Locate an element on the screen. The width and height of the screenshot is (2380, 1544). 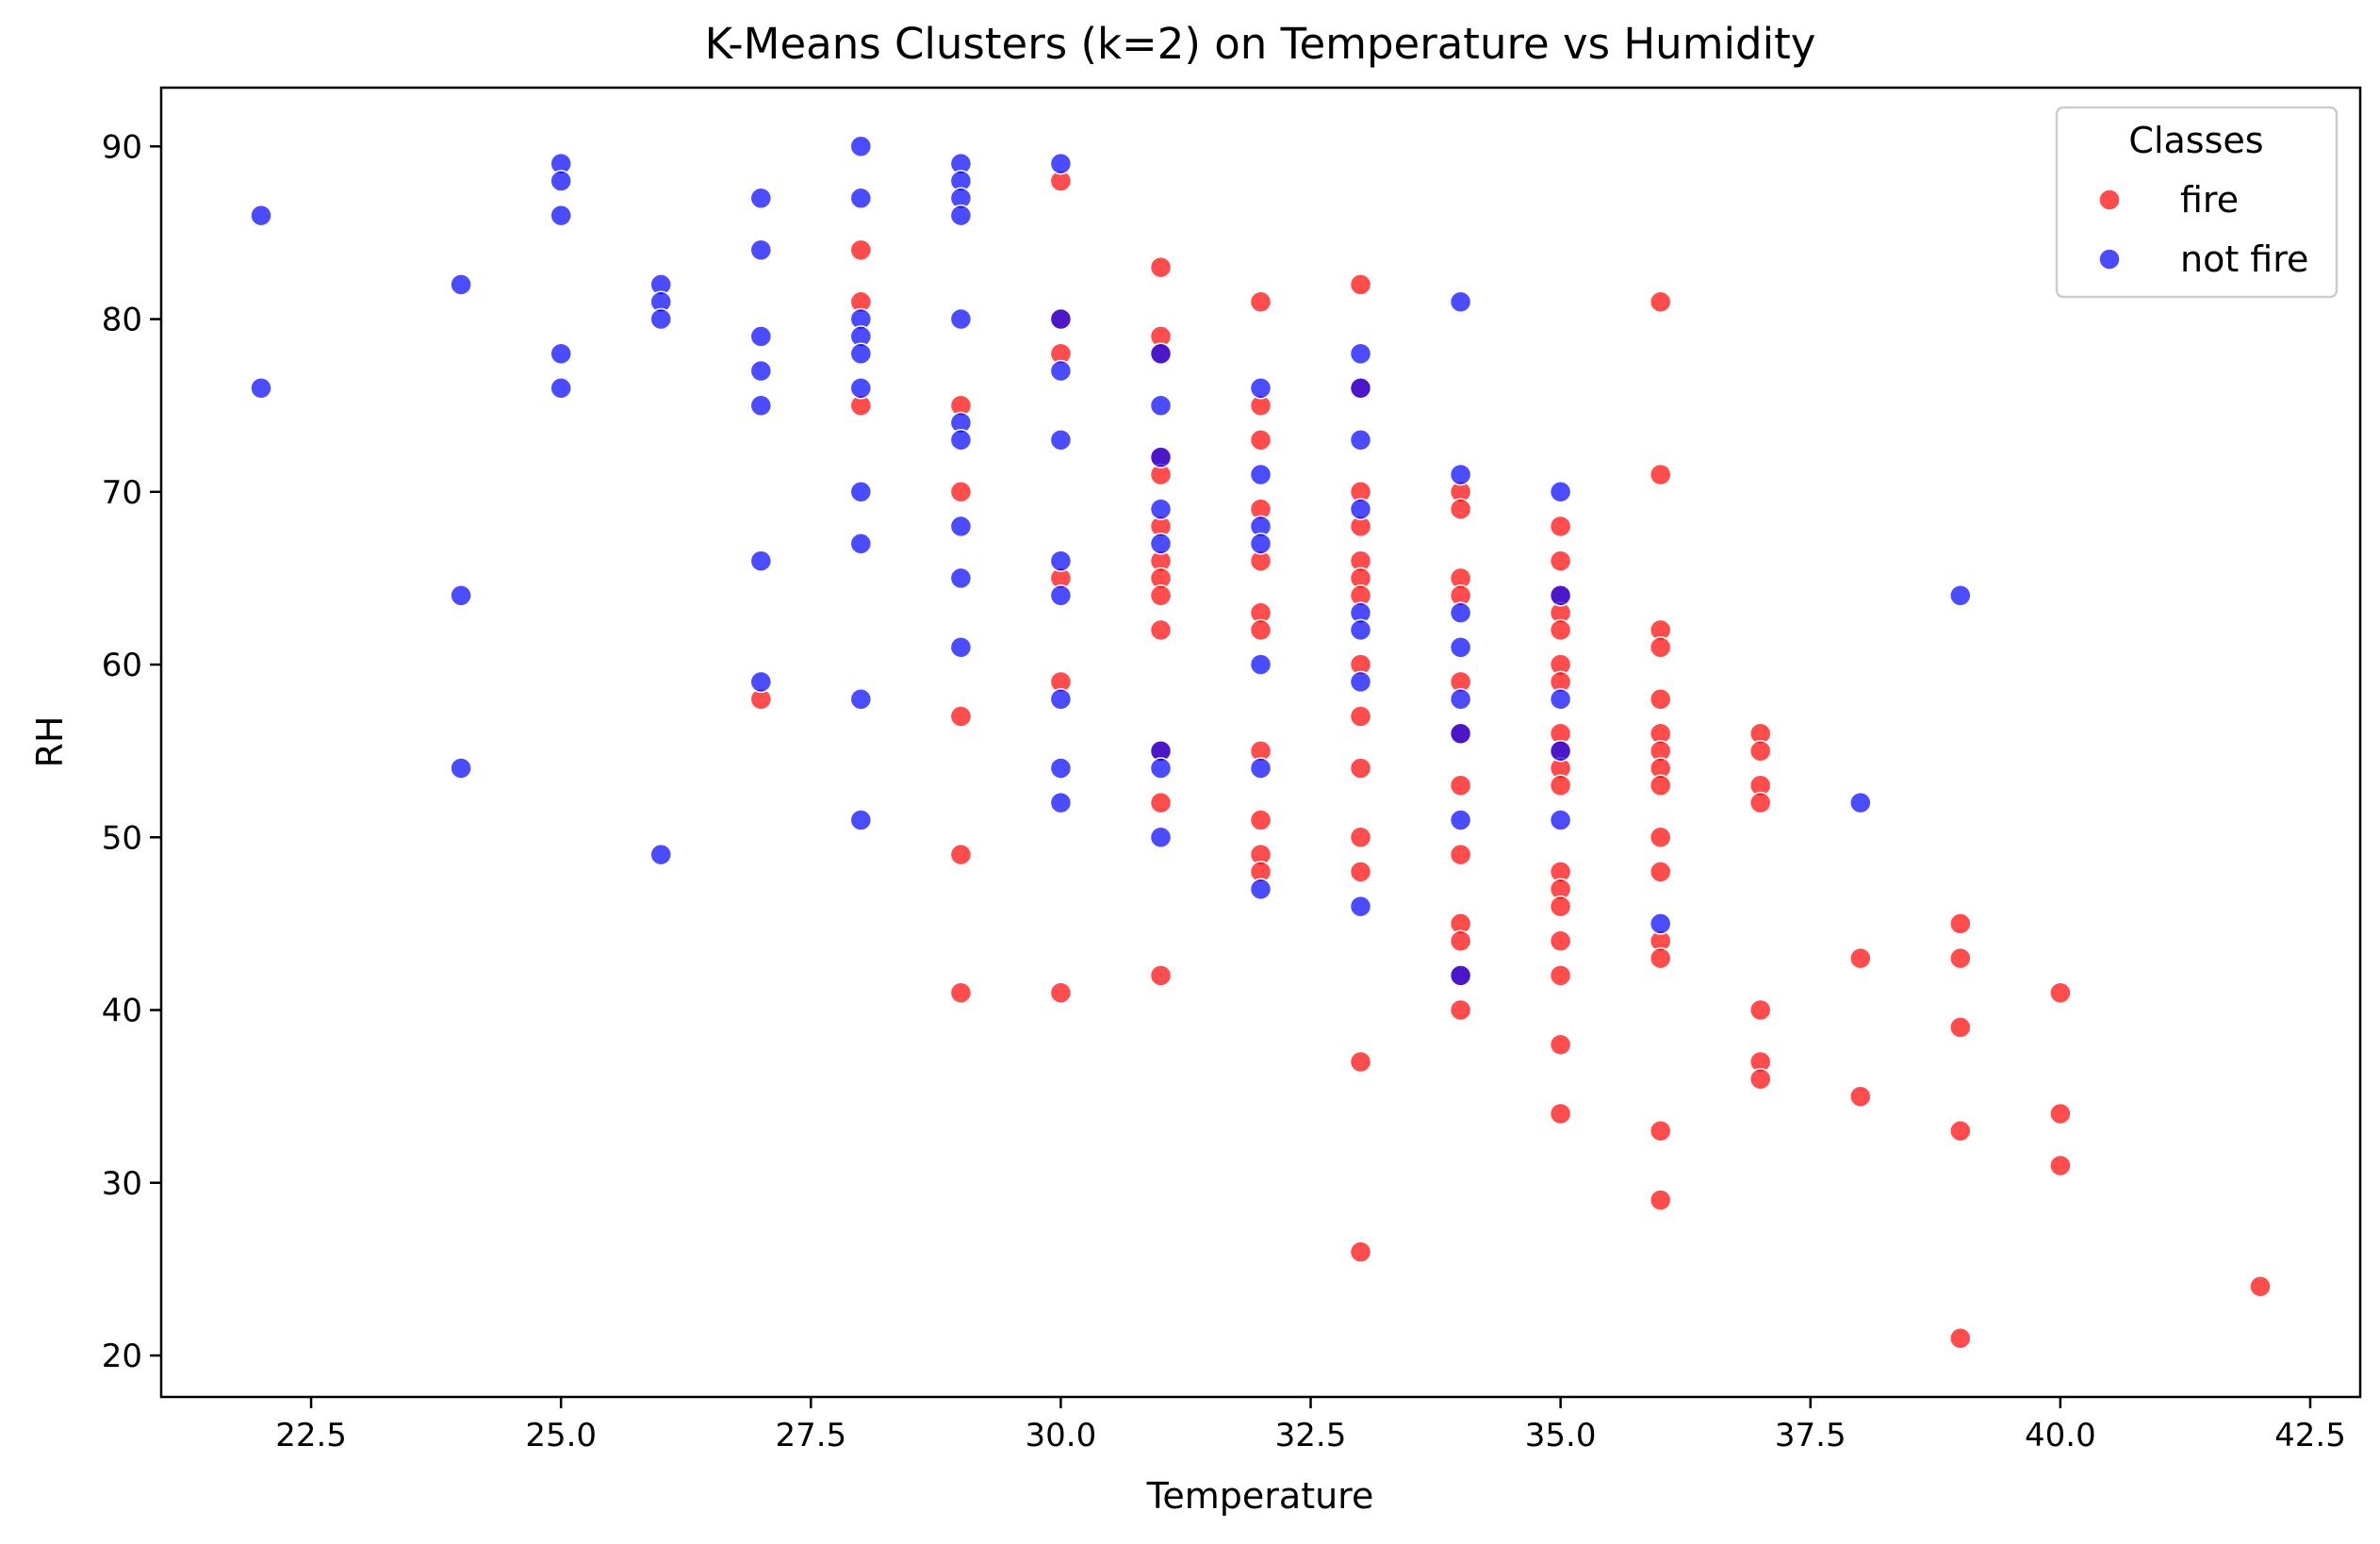
legend-box is located at coordinates (2197, 202).